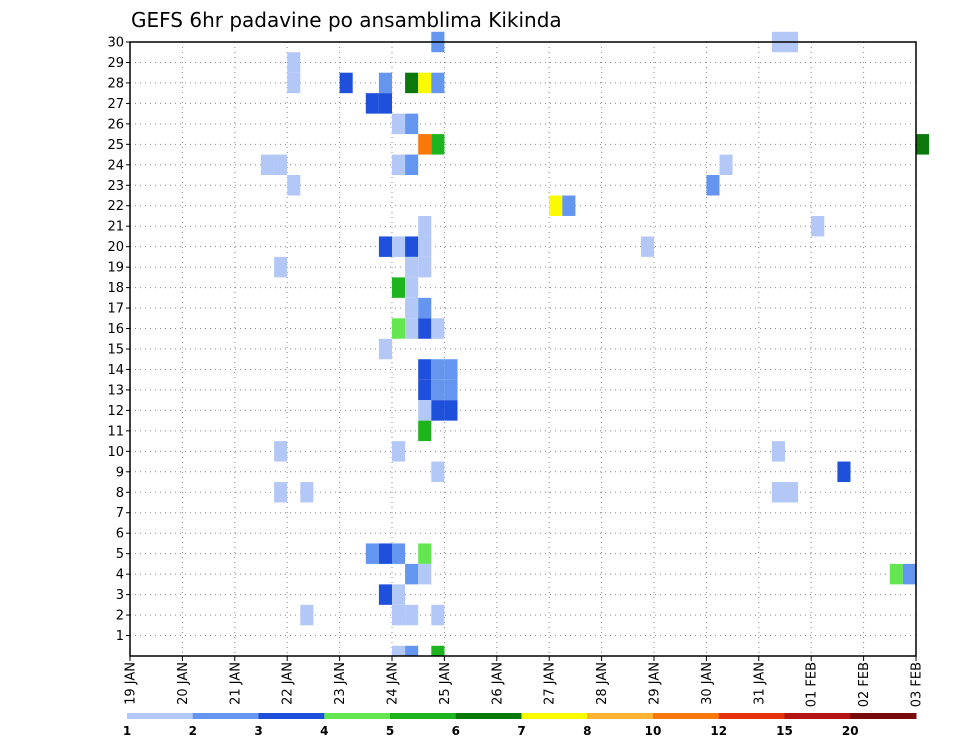 This screenshot has height=742, width=960. I want to click on colorbar-label: 5, so click(390, 731).